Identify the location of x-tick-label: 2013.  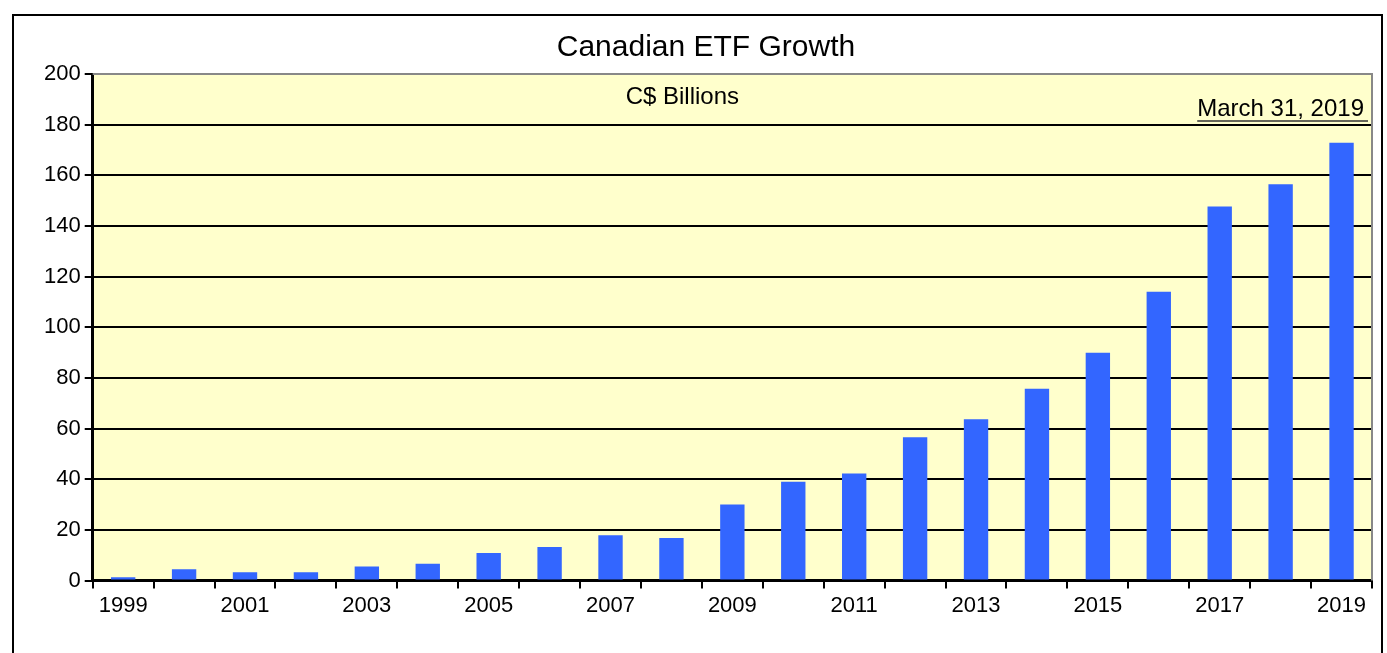
(976, 604).